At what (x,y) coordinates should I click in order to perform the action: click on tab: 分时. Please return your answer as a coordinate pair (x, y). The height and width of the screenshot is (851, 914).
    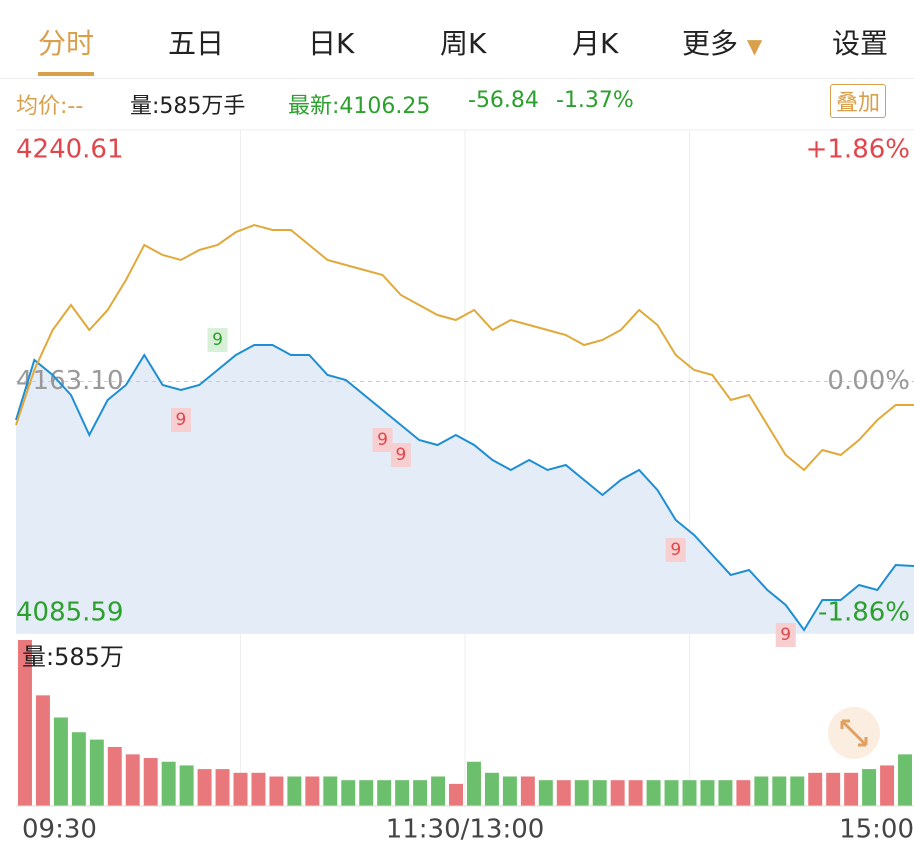
    Looking at the image, I should click on (66, 49).